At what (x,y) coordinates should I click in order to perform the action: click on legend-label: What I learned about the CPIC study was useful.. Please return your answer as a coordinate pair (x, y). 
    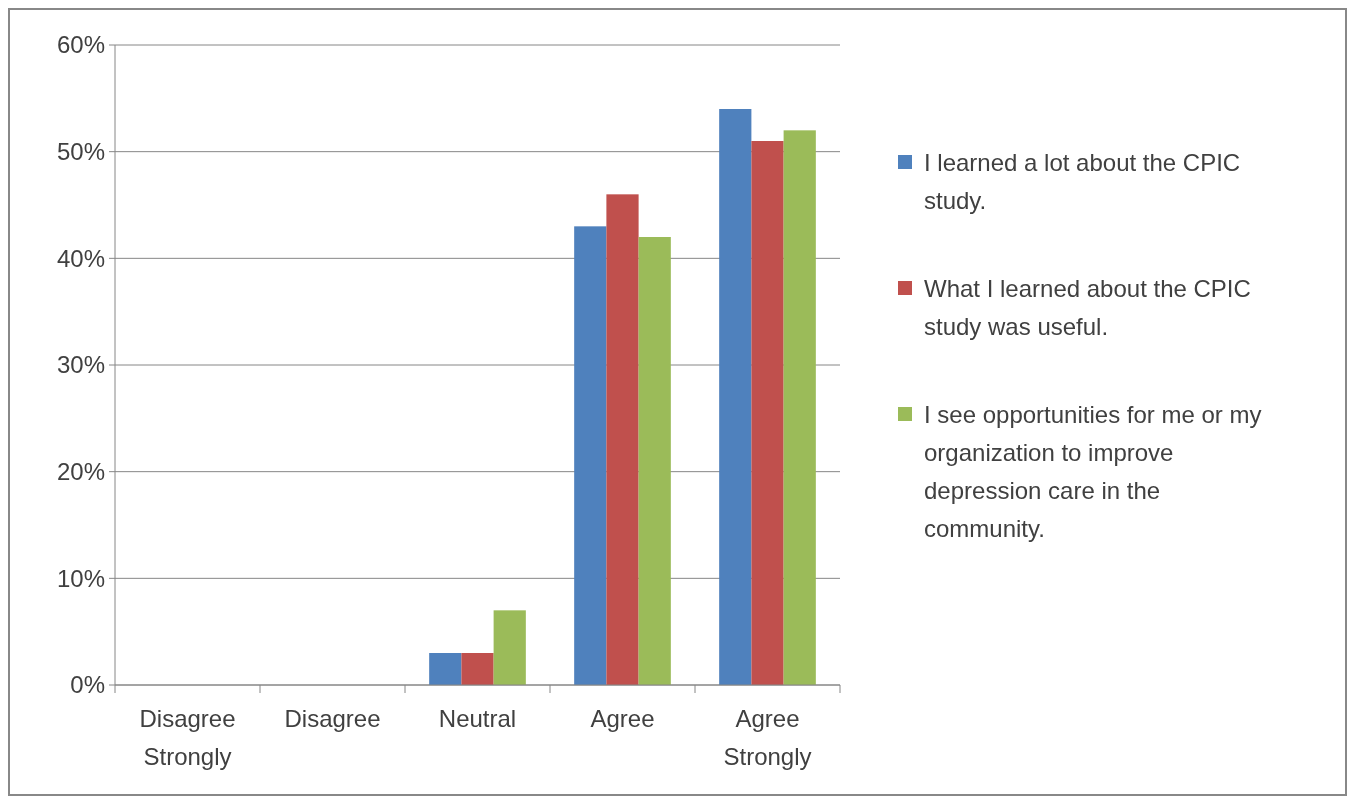
    Looking at the image, I should click on (1087, 308).